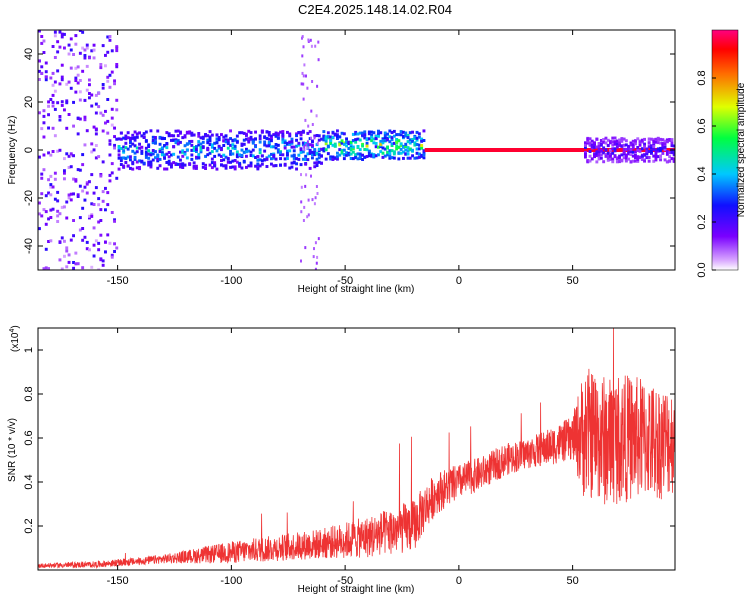 The height and width of the screenshot is (600, 750). I want to click on colorbar-tick-label: 0.4, so click(702, 173).